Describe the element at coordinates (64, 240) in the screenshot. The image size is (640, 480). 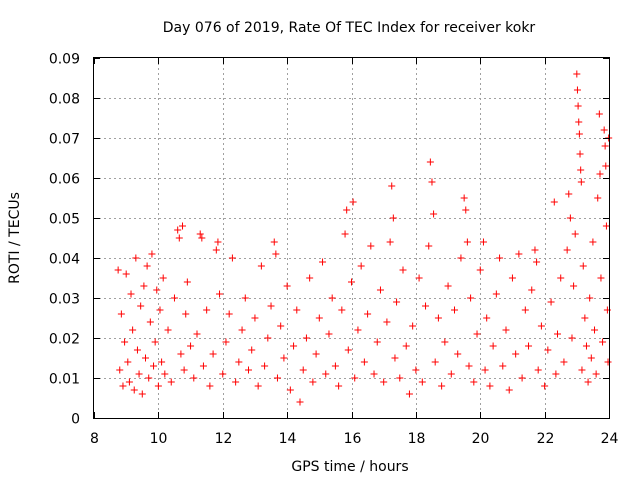
I see `y-tick-labels: 0 0.01 0.02 0.03 0.04 0.05 0.06 0.07 0.08 0.09` at that location.